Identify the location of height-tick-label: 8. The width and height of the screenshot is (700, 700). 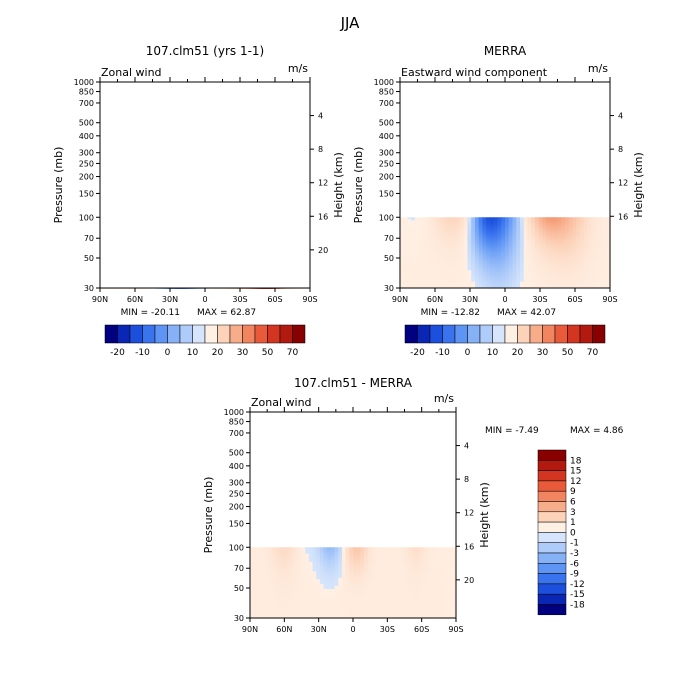
(320, 149).